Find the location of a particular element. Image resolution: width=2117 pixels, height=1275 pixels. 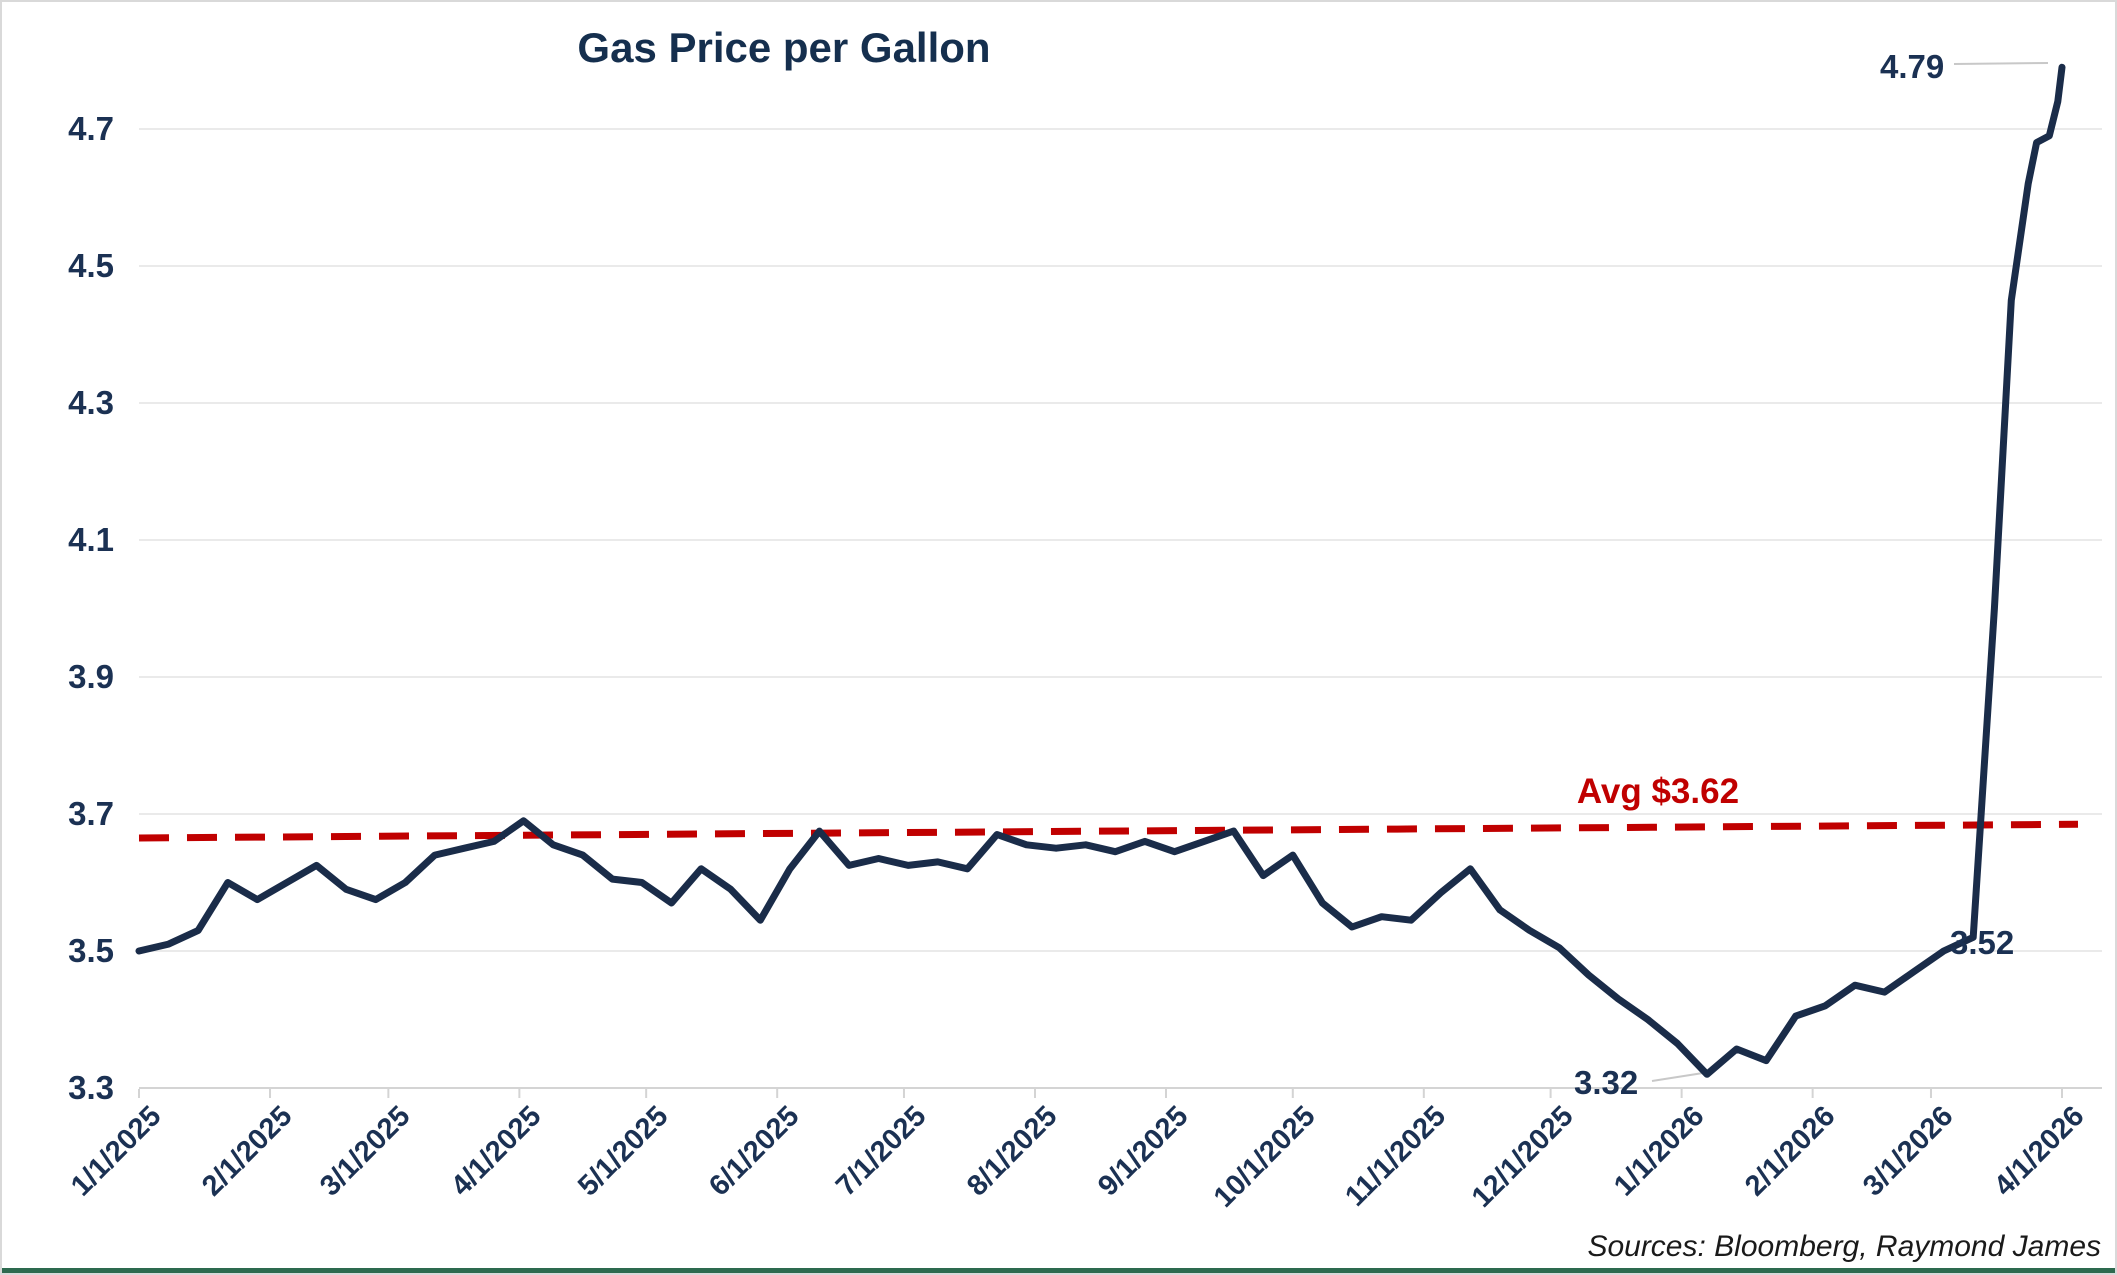

y-tick-label: 3.7 is located at coordinates (91, 813).